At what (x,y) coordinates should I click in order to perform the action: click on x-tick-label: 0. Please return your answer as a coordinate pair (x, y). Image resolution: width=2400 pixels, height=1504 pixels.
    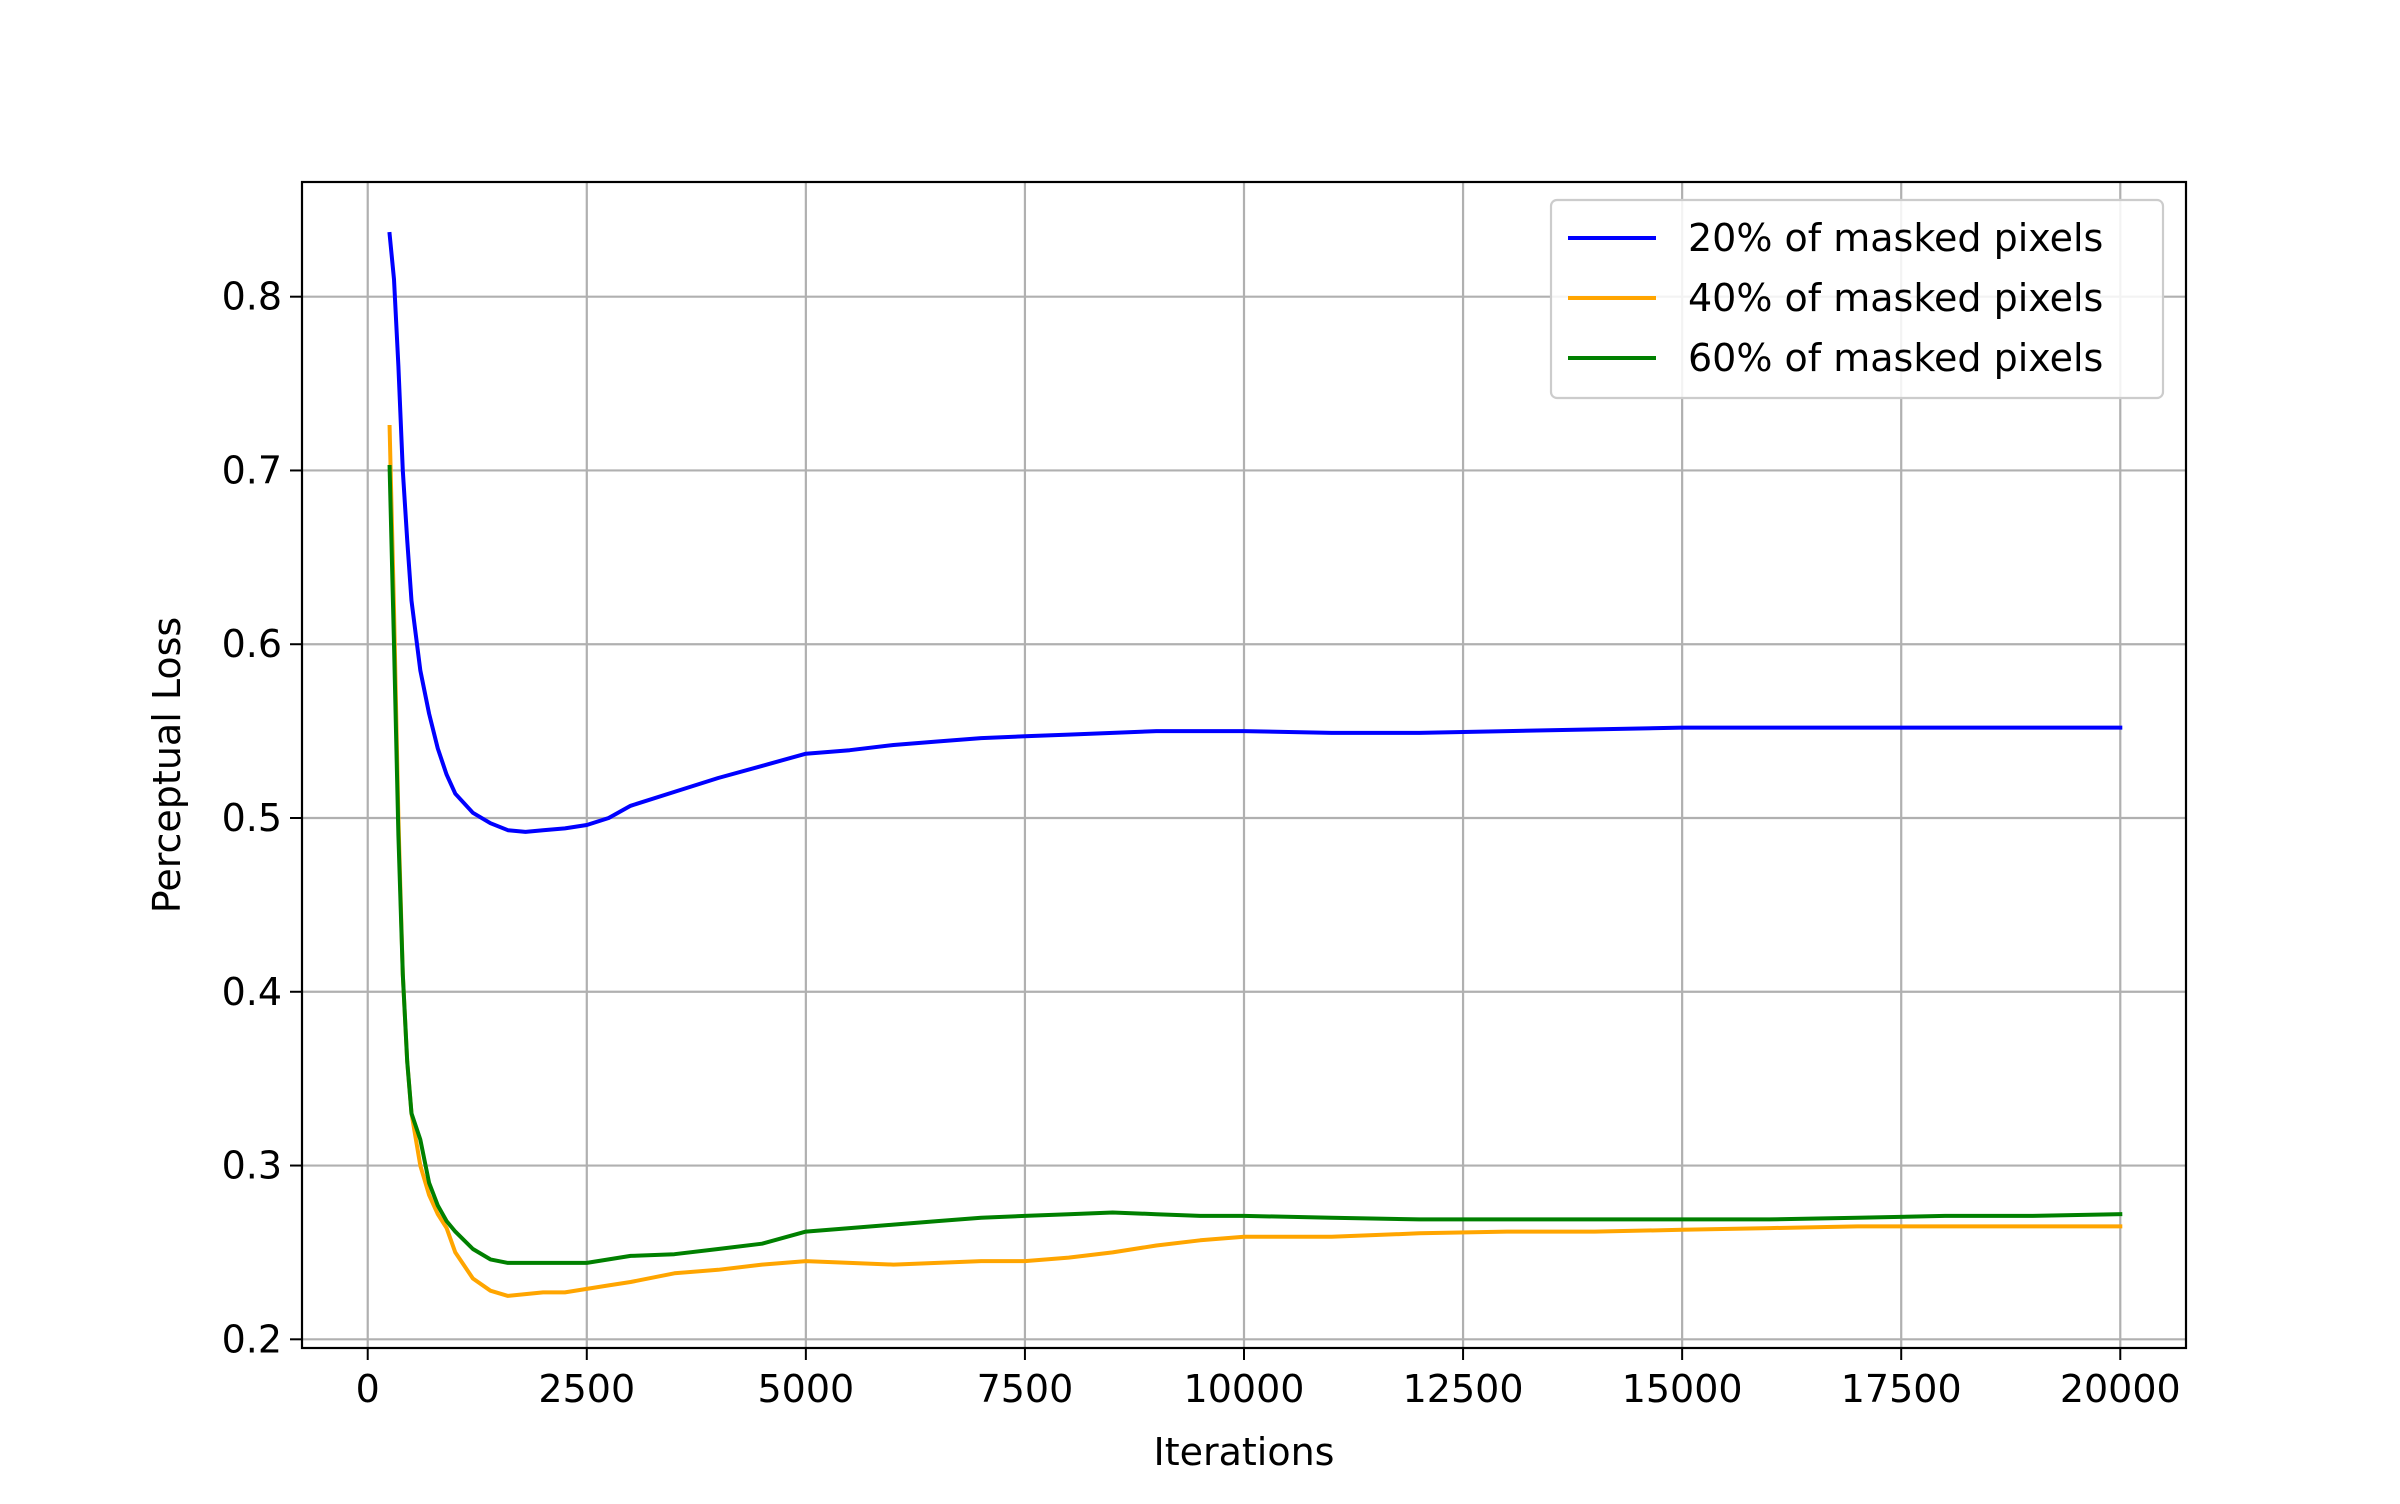
    Looking at the image, I should click on (368, 1389).